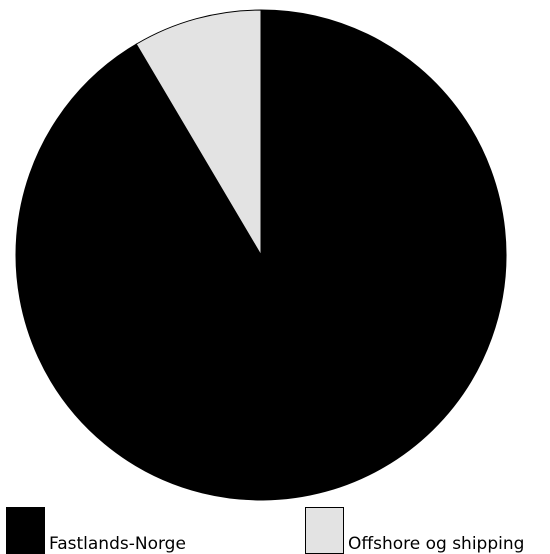  I want to click on legend-swatch-offshore-og-shipping, so click(324, 530).